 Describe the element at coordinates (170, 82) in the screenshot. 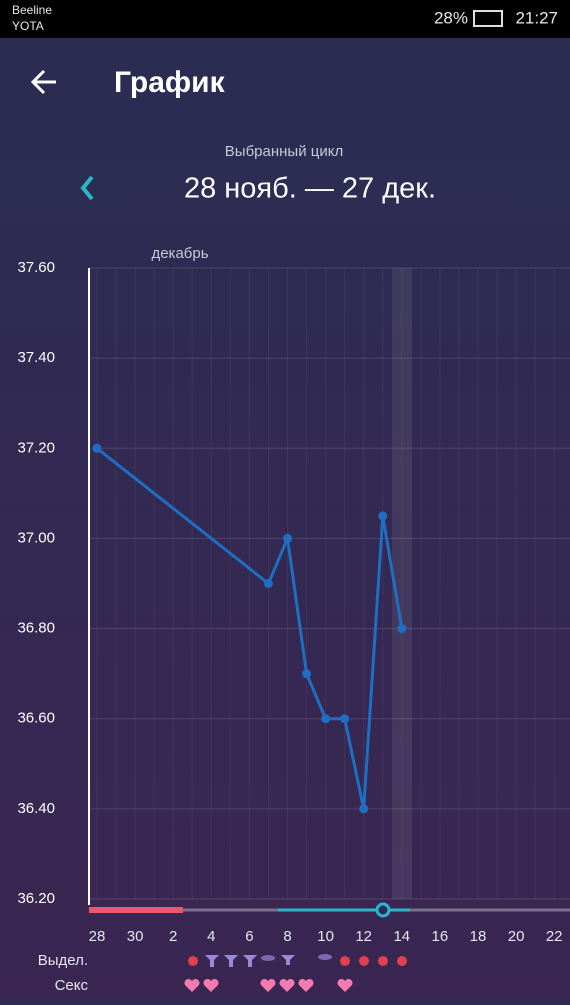

I see `page-title: График` at that location.